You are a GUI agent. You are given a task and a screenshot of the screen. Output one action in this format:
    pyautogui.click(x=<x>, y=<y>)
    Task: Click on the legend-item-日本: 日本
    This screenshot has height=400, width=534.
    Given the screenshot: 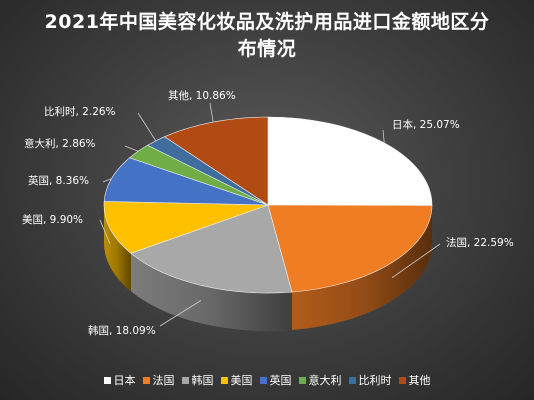 What is the action you would take?
    pyautogui.click(x=119, y=380)
    